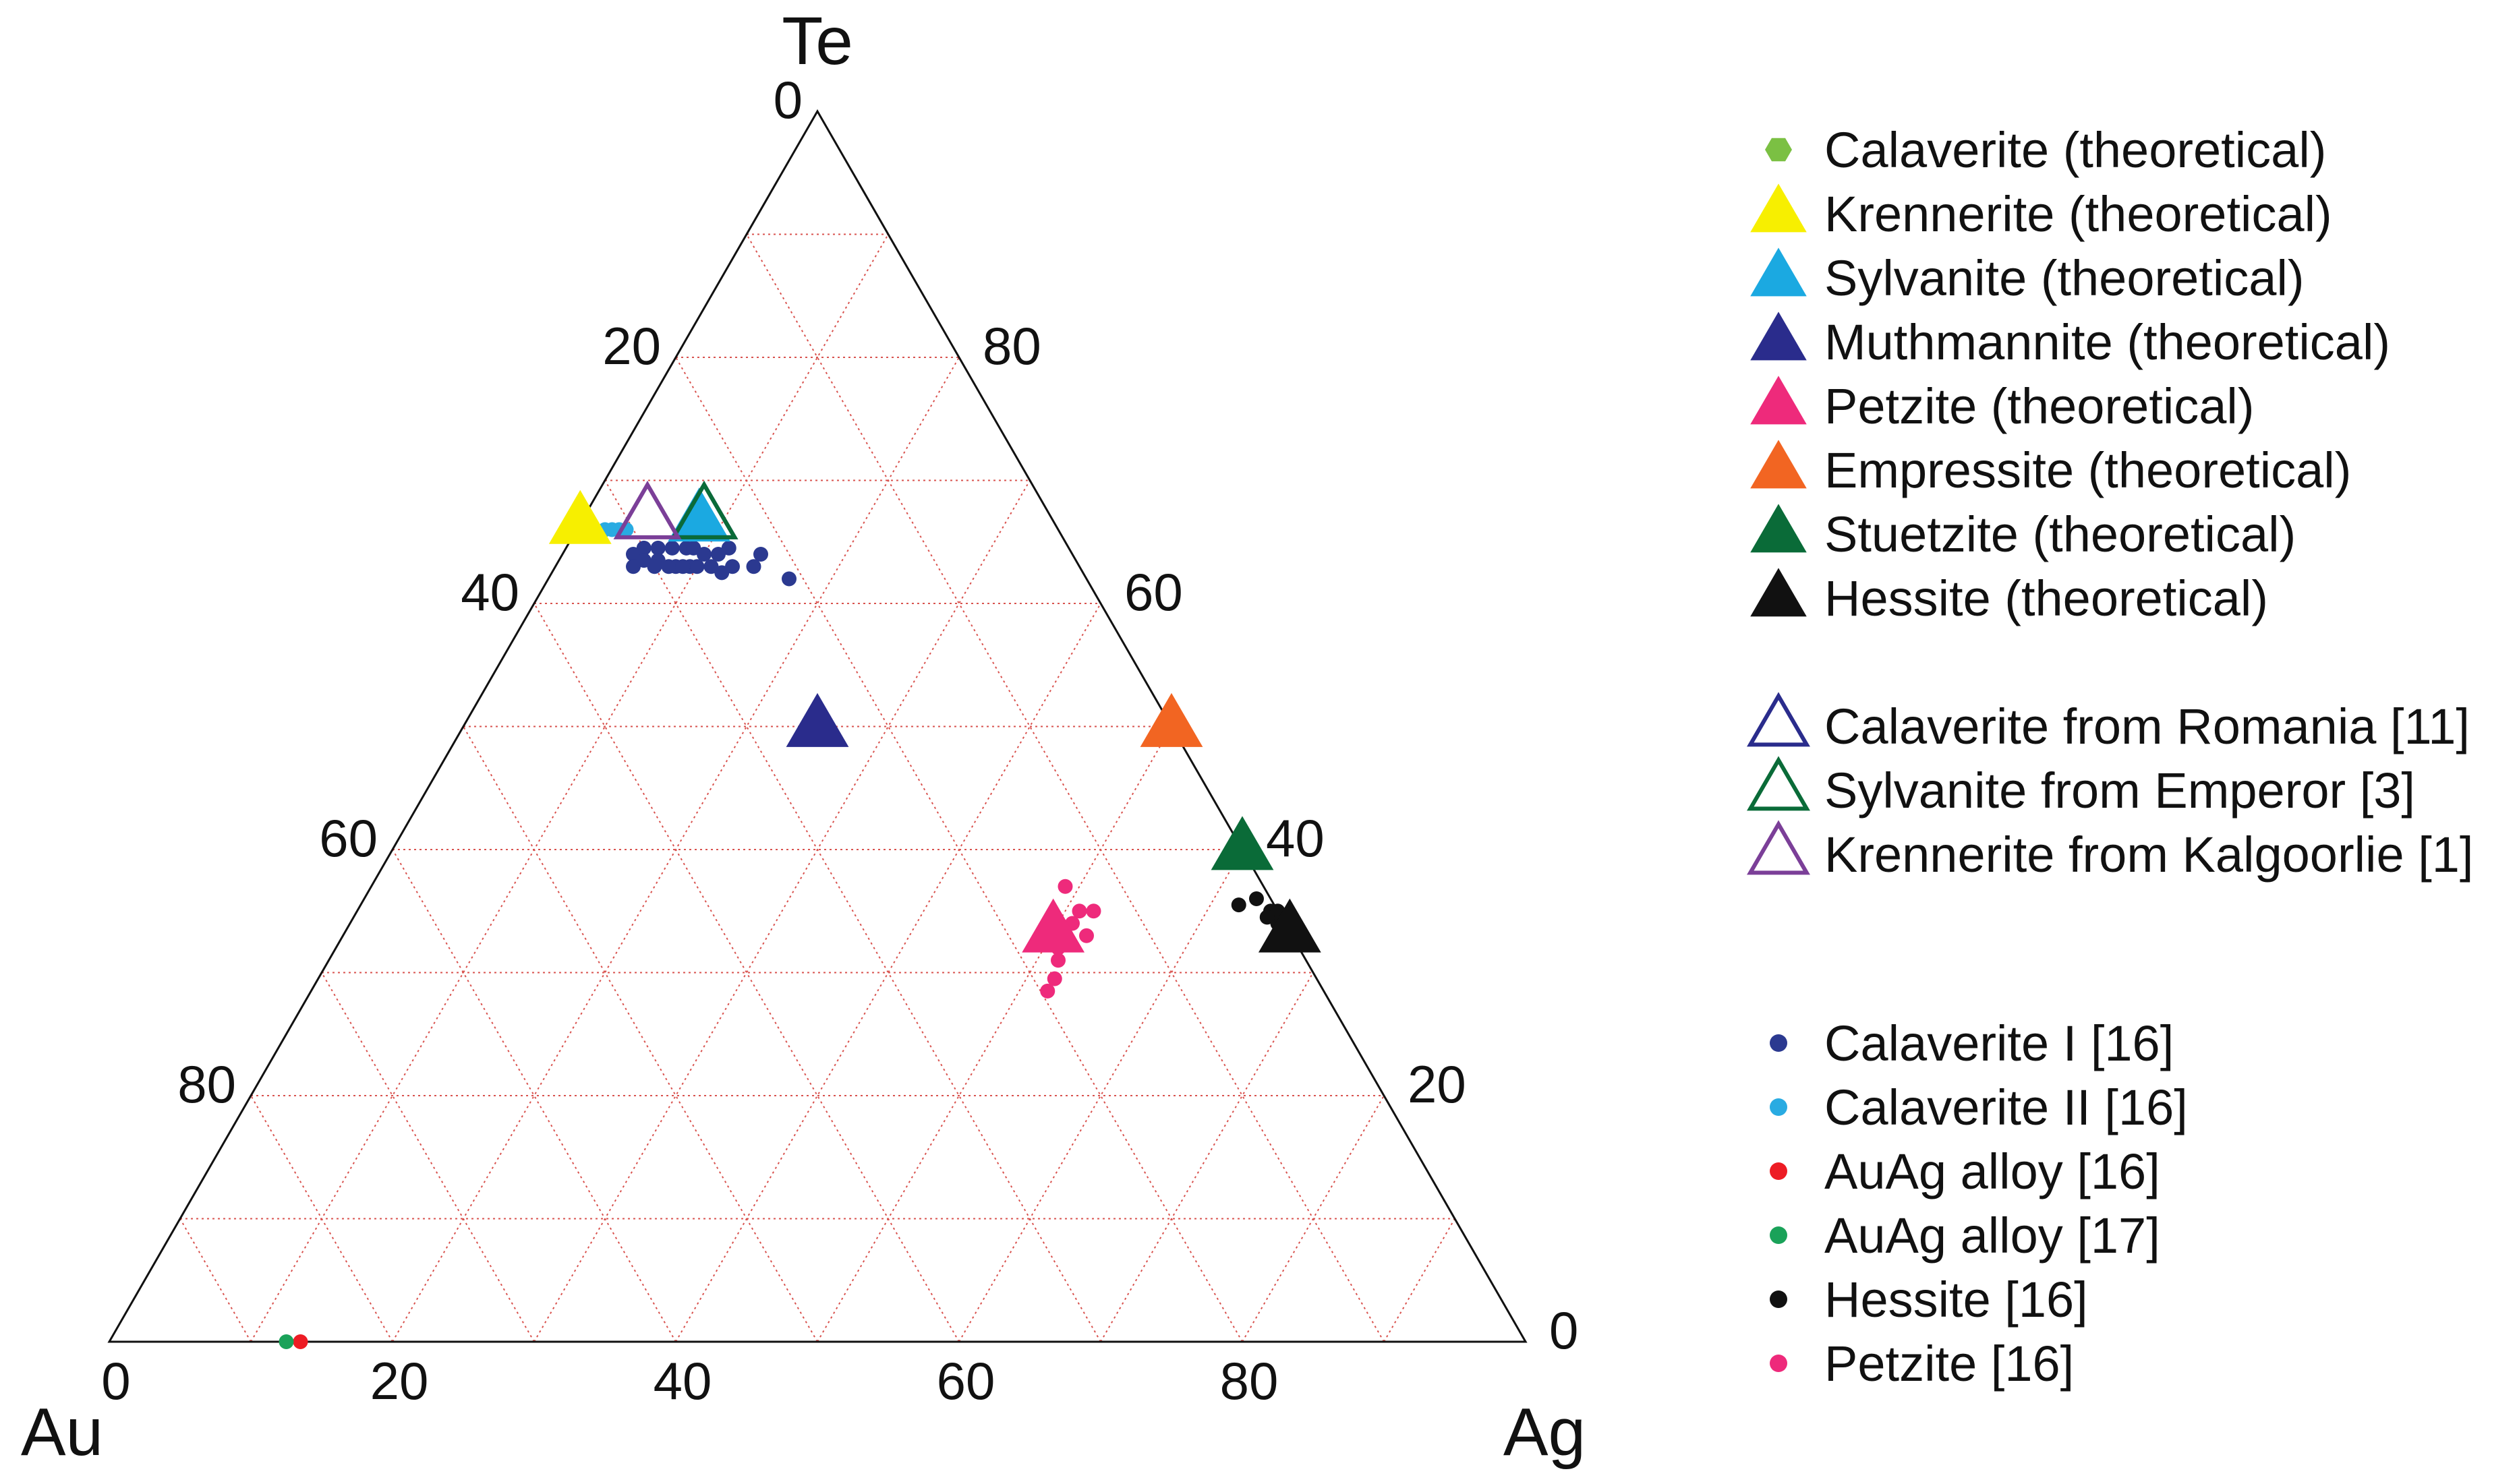  I want to click on legend-item-muthmannite-theoretical: Muthmannite (theoretical), so click(2070, 340).